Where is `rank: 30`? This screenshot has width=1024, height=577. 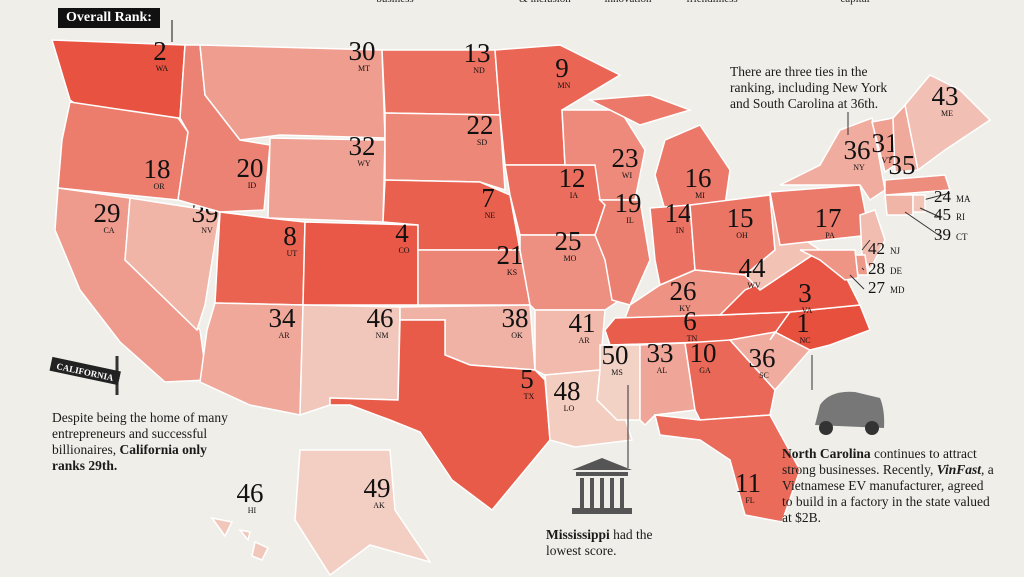
rank: 30 is located at coordinates (362, 51).